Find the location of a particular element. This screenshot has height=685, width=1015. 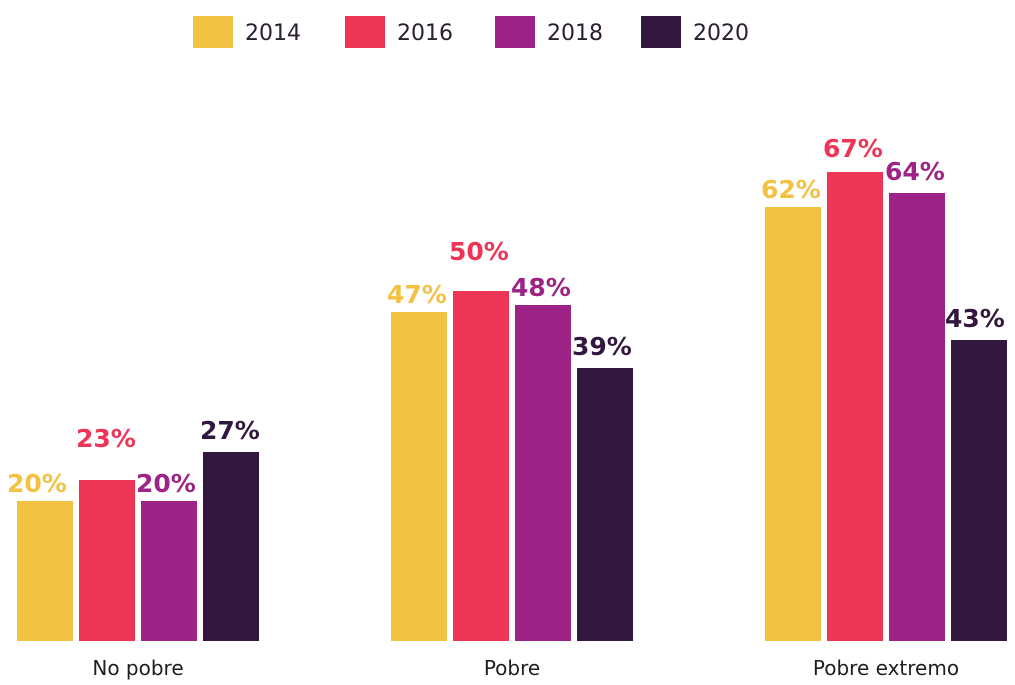

bar-pobre-2016 is located at coordinates (481, 466).